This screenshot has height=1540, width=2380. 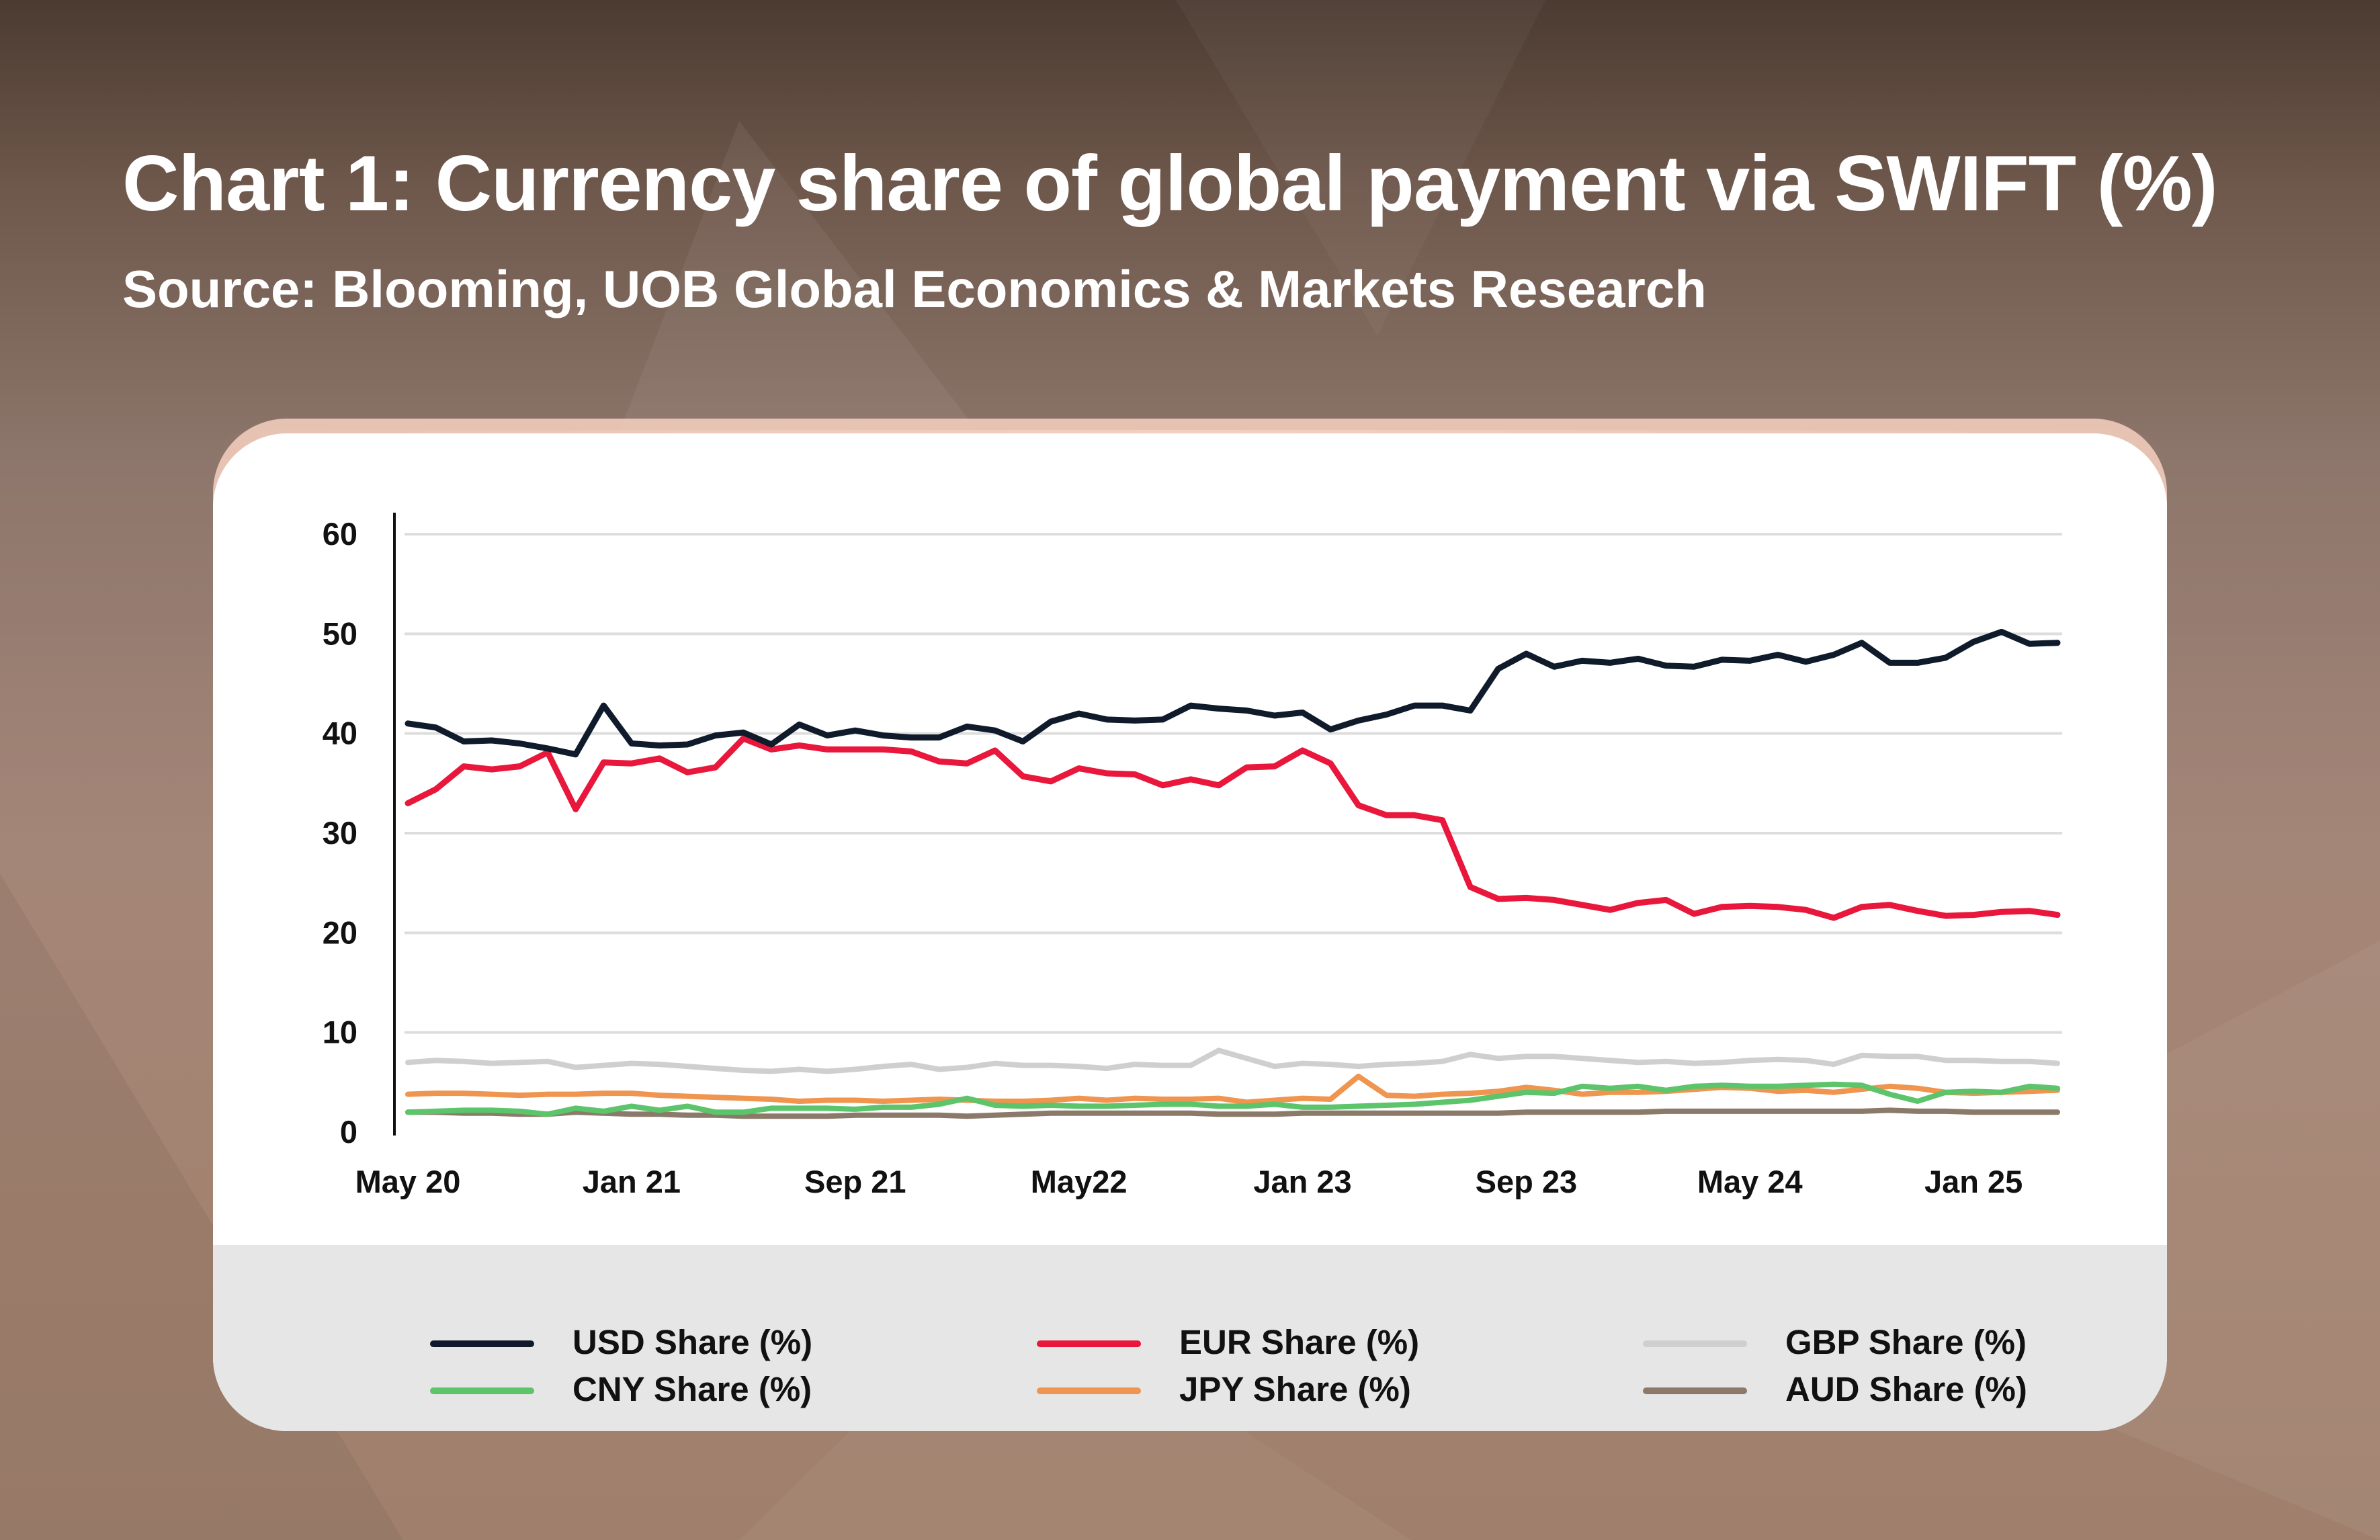 What do you see at coordinates (632, 1181) in the screenshot?
I see `x-tick-label-1: Jan 21` at bounding box center [632, 1181].